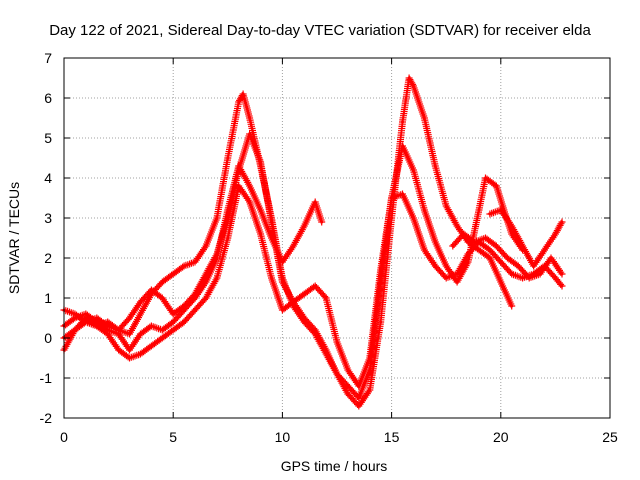 The width and height of the screenshot is (640, 480). I want to click on y-axis-label: SDTVAR / TECUs, so click(14, 238).